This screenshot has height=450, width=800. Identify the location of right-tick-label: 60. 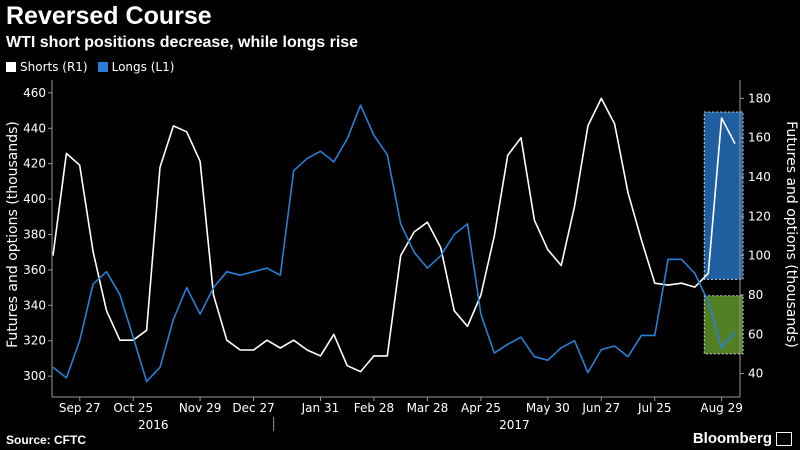
(755, 334).